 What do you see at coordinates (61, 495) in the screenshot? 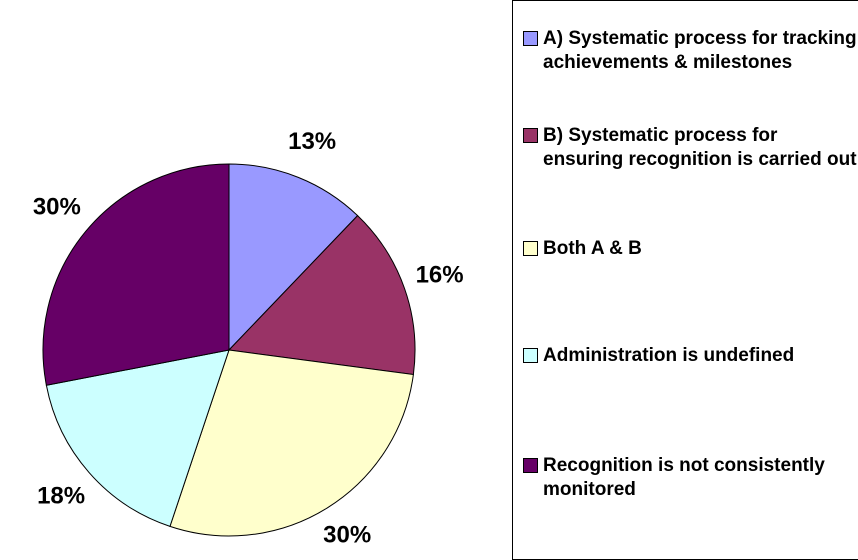
I see `data-label: 18%` at bounding box center [61, 495].